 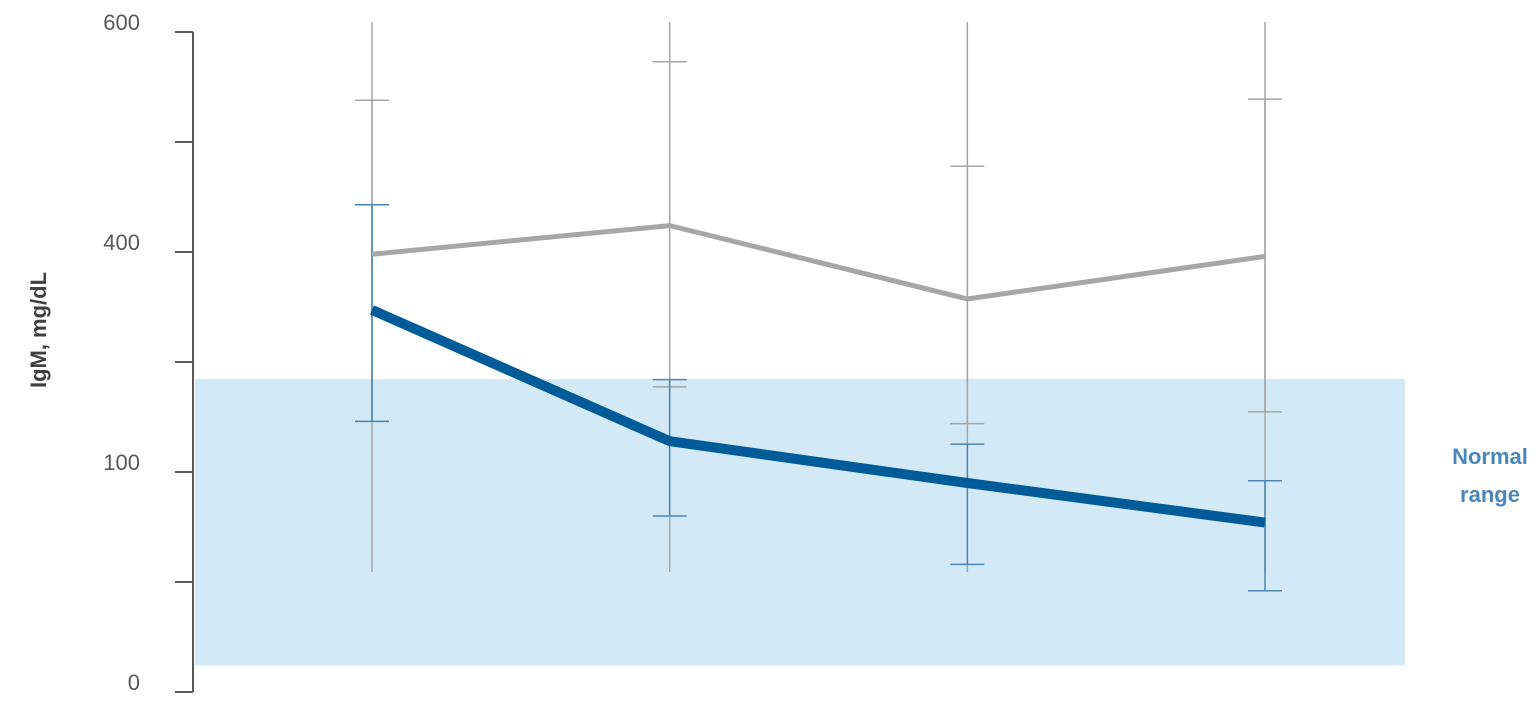 I want to click on y-axis-label: IgM, mg/dL, so click(x=38, y=330).